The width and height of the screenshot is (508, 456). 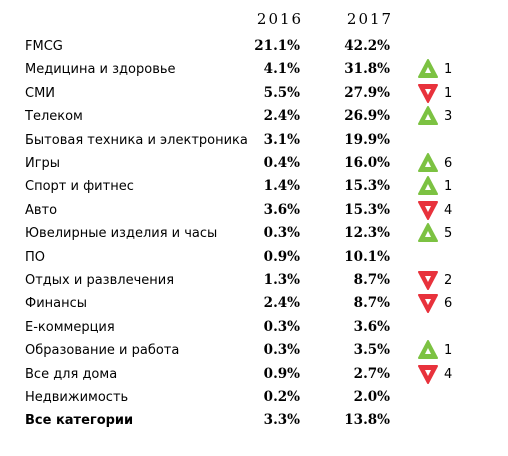 What do you see at coordinates (370, 19) in the screenshot?
I see `header-2017: 2017` at bounding box center [370, 19].